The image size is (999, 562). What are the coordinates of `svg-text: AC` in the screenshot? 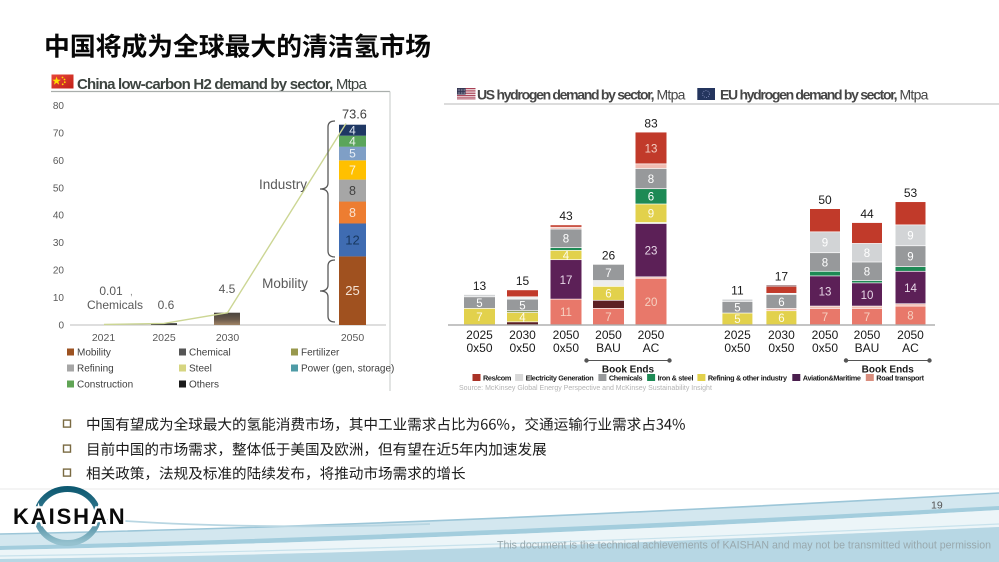 It's located at (651, 348).